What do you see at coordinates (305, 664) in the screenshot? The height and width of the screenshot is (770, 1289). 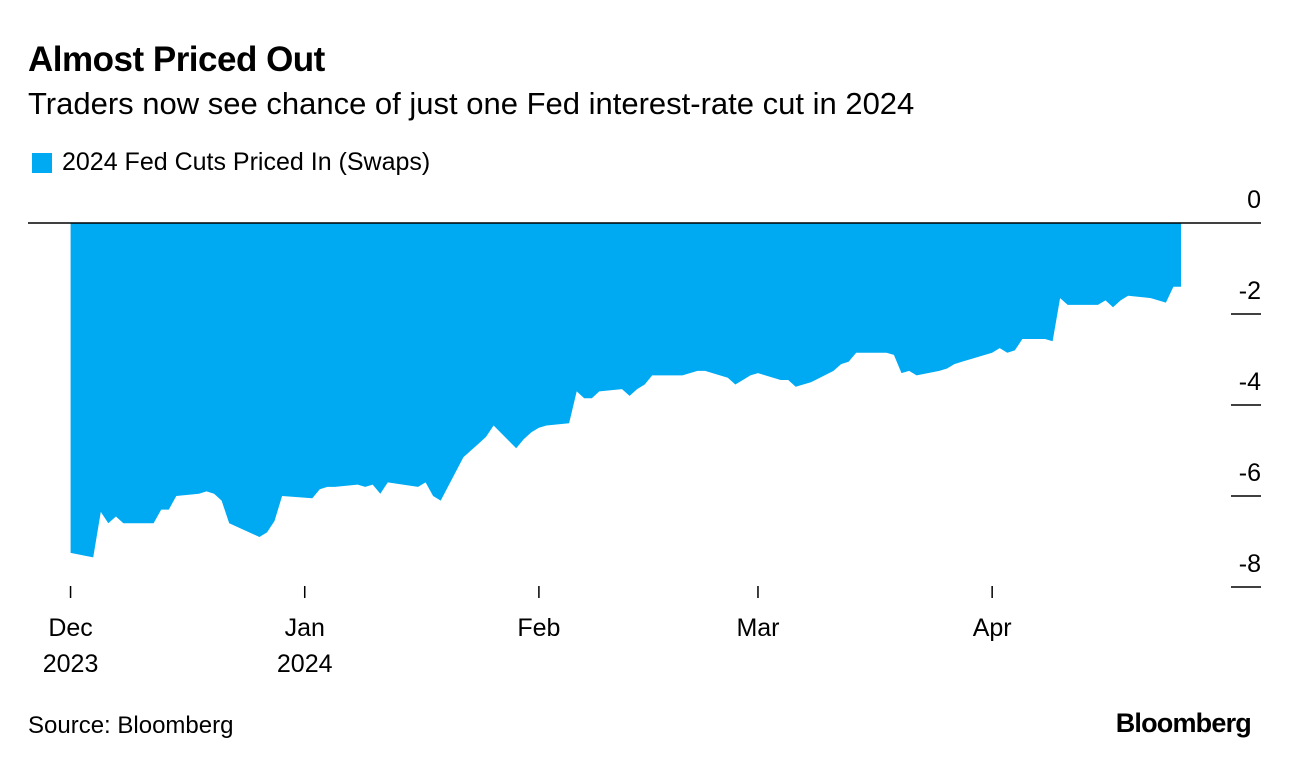 I see `x-tick-label: 2024` at bounding box center [305, 664].